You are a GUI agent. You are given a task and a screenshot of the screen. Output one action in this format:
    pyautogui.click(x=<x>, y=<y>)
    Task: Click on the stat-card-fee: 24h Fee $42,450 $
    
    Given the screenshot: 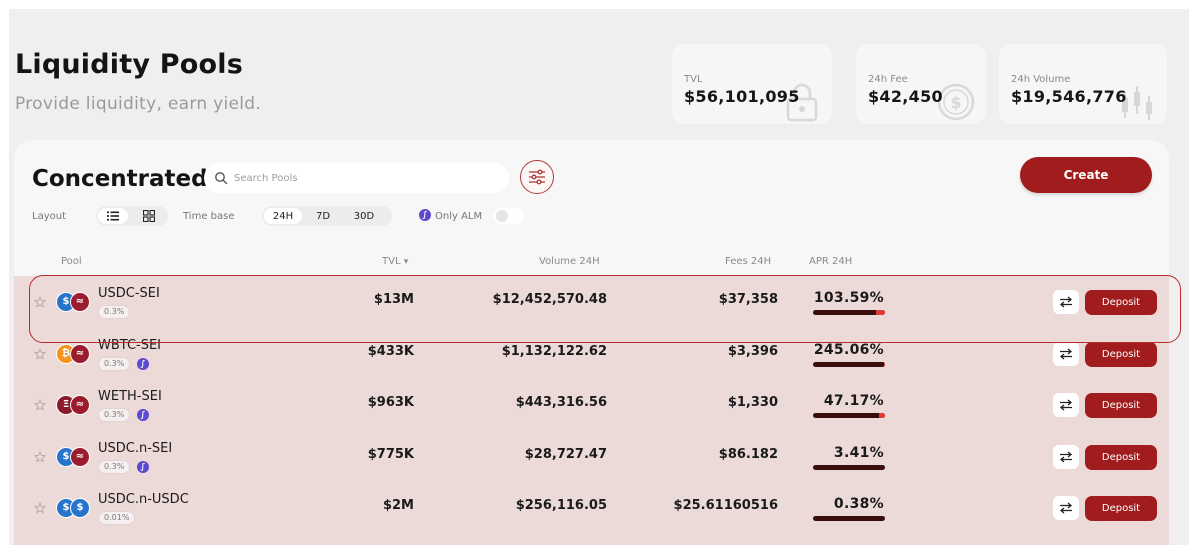 What is the action you would take?
    pyautogui.click(x=921, y=84)
    